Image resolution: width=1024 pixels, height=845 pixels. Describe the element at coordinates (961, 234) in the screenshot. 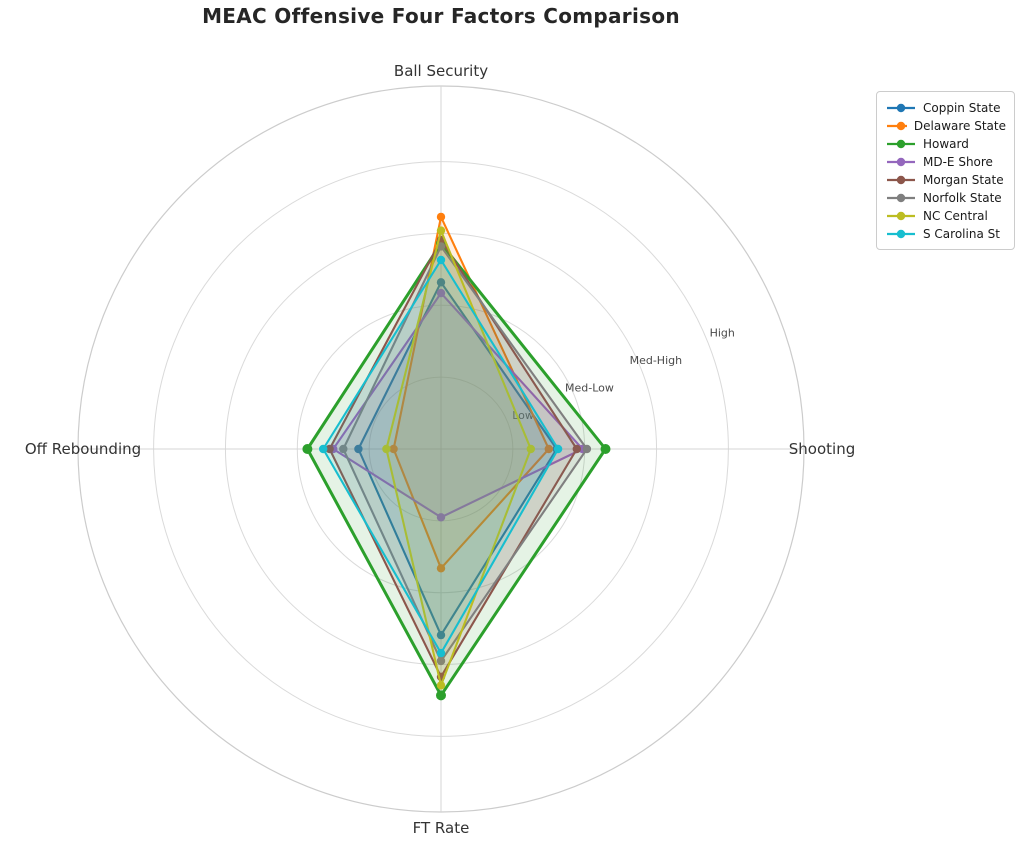

I see `legend-label: S Carolina St` at that location.